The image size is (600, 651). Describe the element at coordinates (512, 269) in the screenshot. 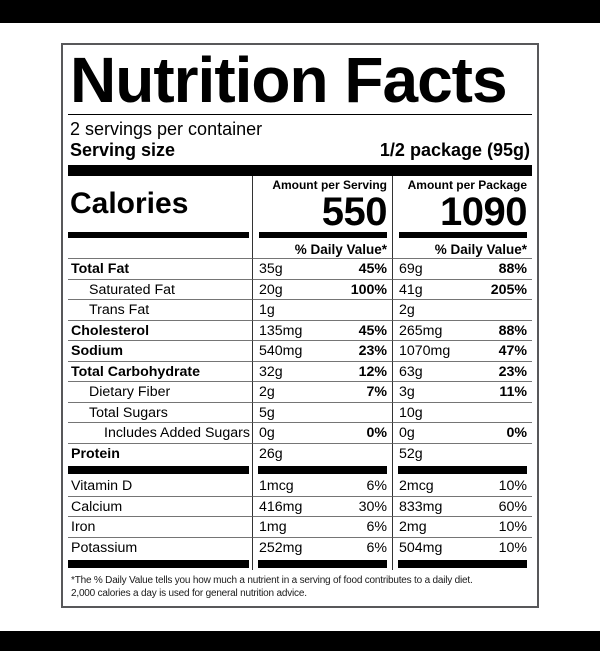

I see `daily-value: 88%` at that location.